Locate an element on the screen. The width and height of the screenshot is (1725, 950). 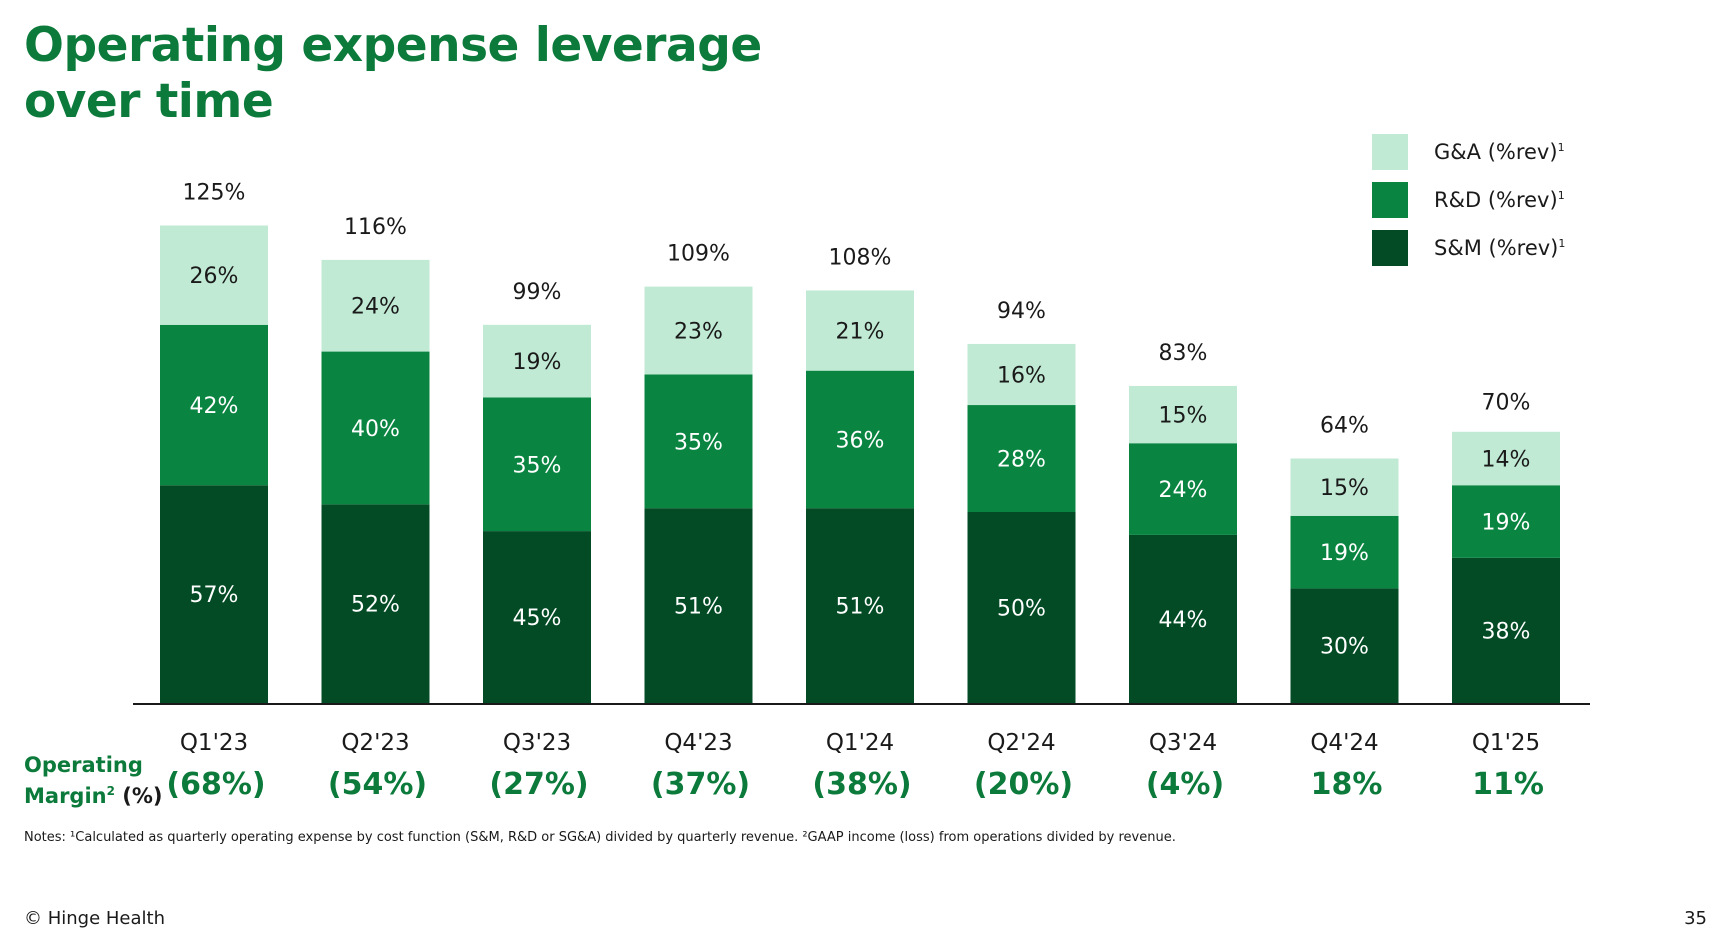
title-line-1: Operating expense leverage is located at coordinates (393, 45).